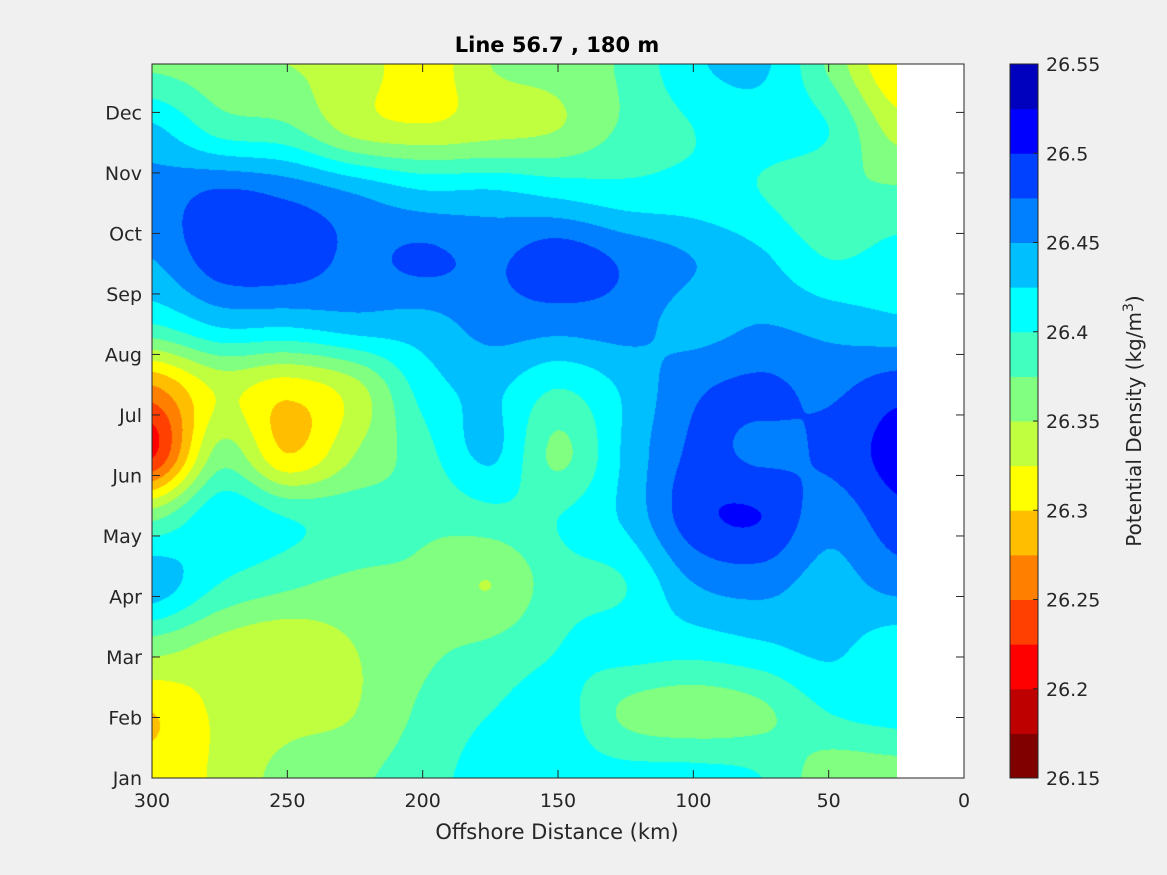 This screenshot has height=875, width=1167. What do you see at coordinates (829, 801) in the screenshot?
I see `x-tick-label: 50` at bounding box center [829, 801].